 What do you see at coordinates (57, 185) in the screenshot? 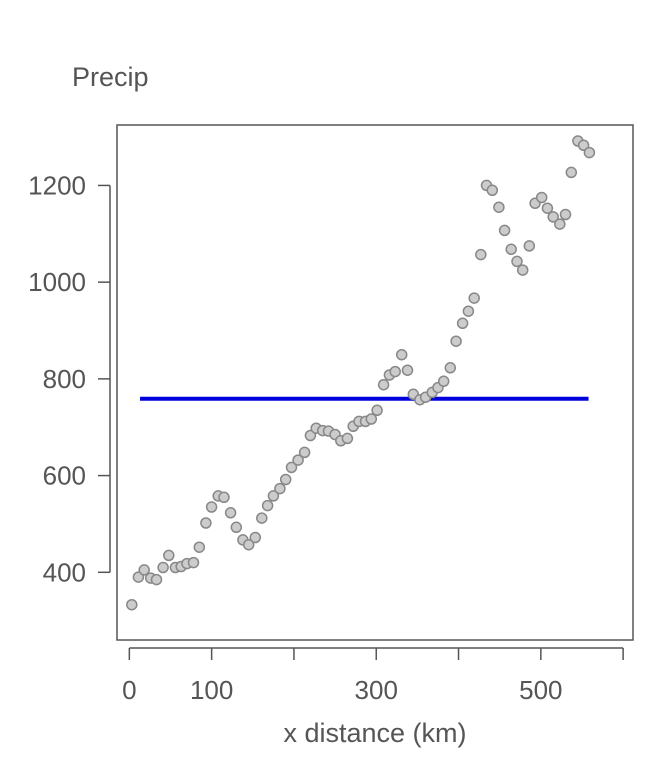
I see `y-tick-label: 1200` at bounding box center [57, 185].